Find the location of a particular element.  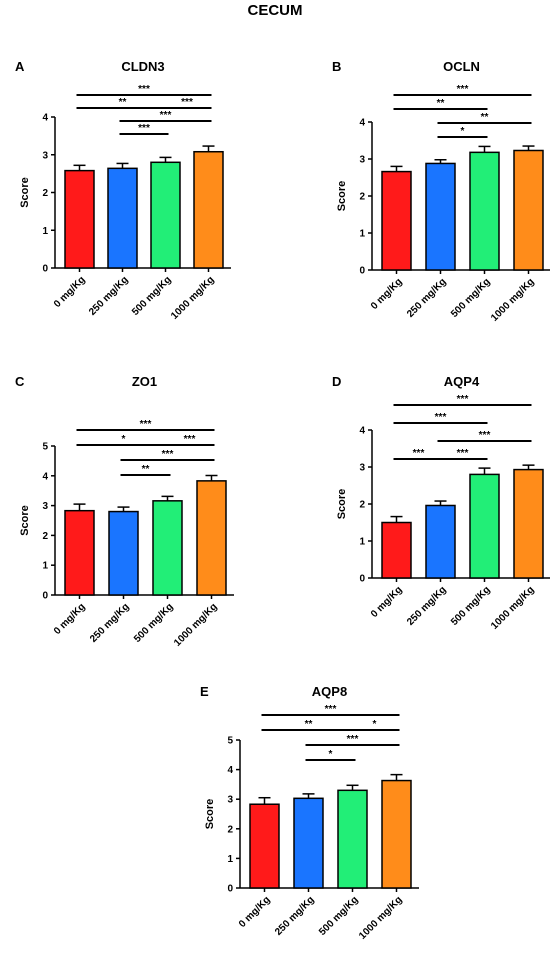

panel-title: AQP8 is located at coordinates (329, 691).